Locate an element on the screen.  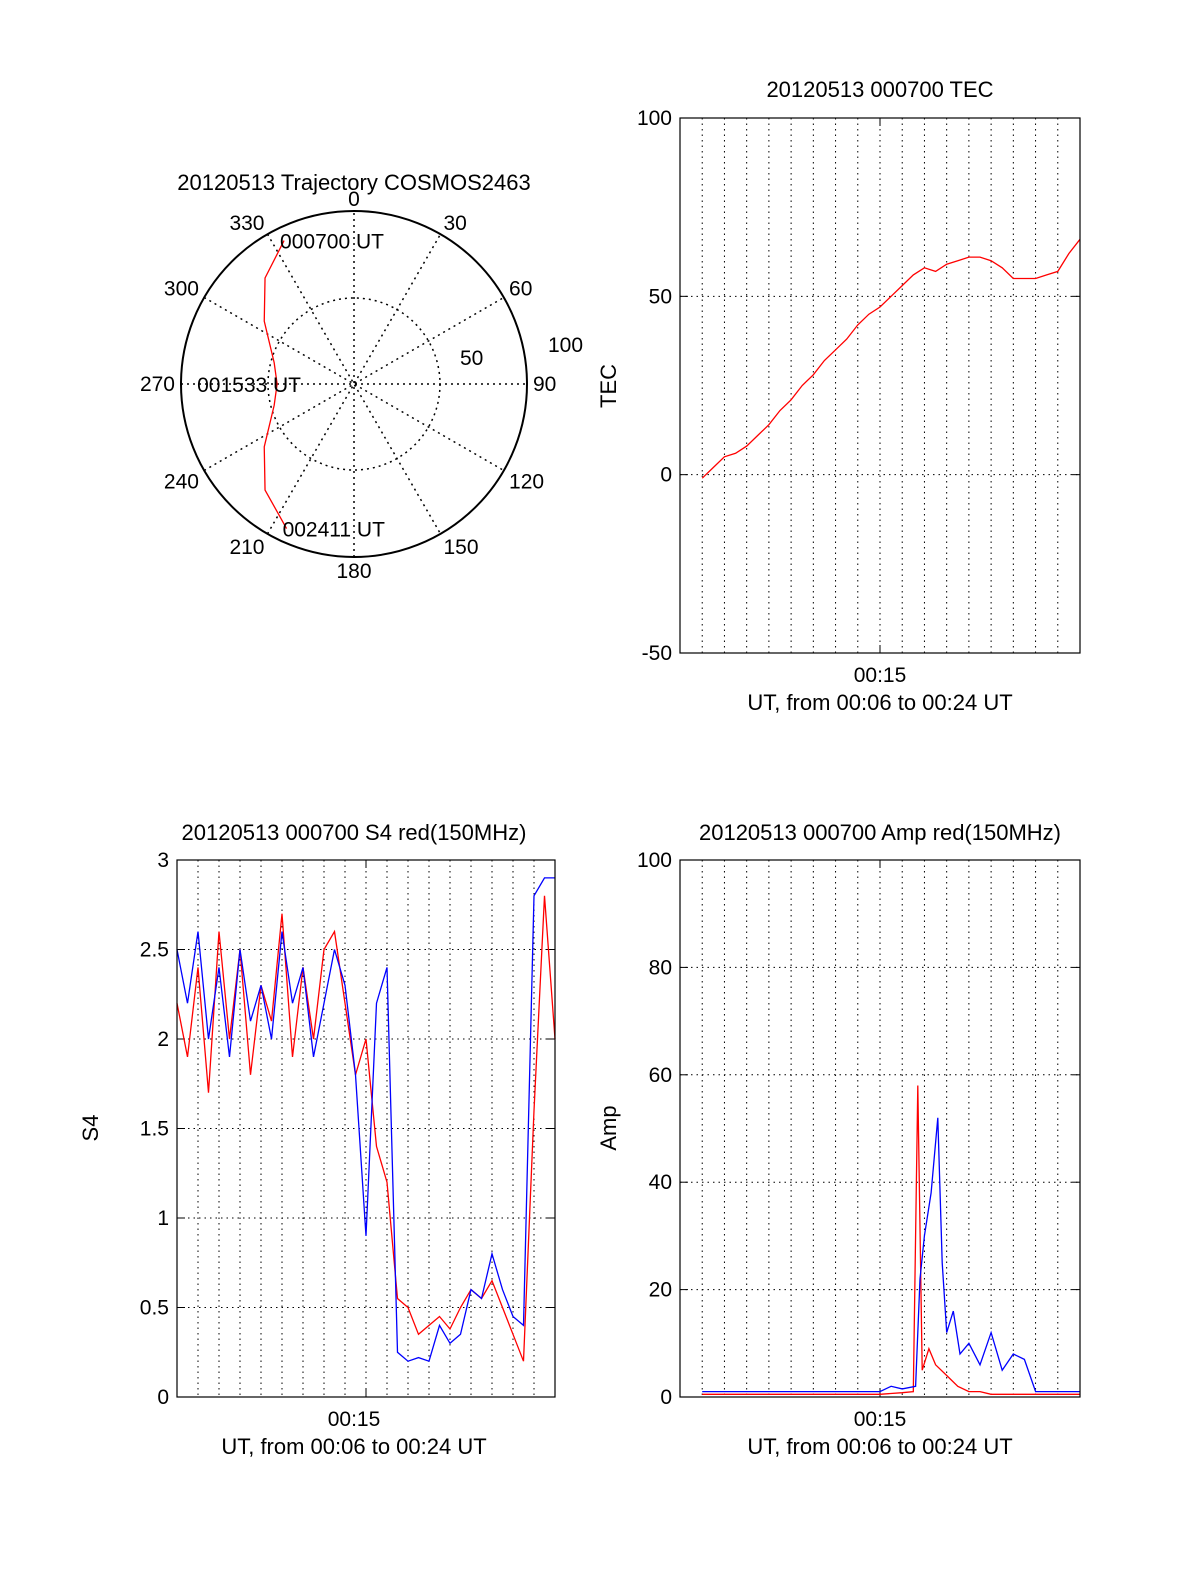
polar-trajectory-labels: 000700 UT 001533 UT 002411 UT is located at coordinates (291, 386).